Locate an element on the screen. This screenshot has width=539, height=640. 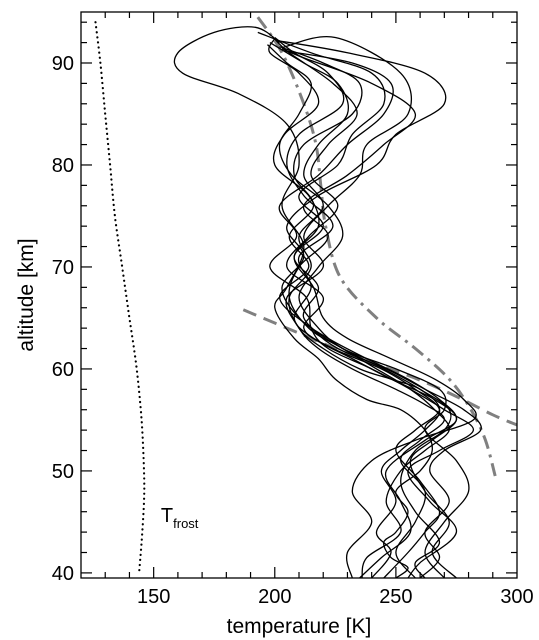
y-tick-label-90: 90 is located at coordinates (63, 64).